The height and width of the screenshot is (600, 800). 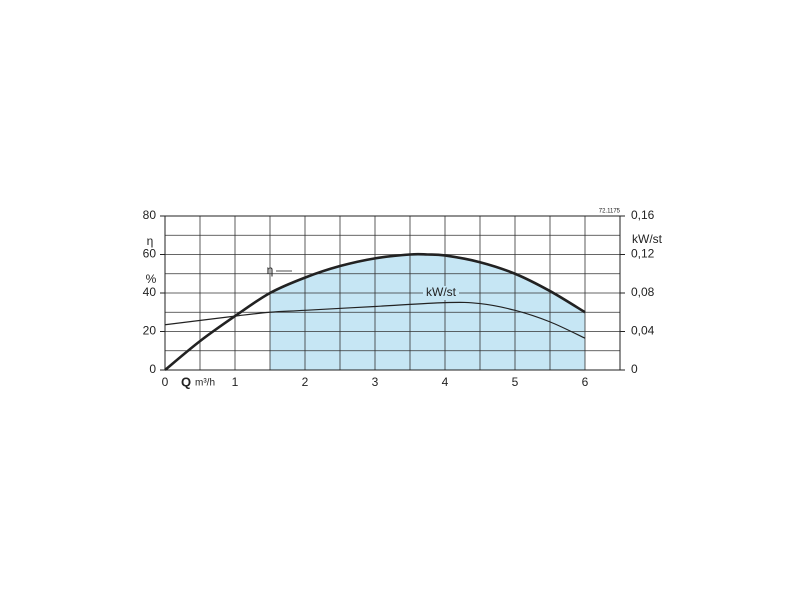 What do you see at coordinates (150, 254) in the screenshot?
I see `y-tick-label: 60` at bounding box center [150, 254].